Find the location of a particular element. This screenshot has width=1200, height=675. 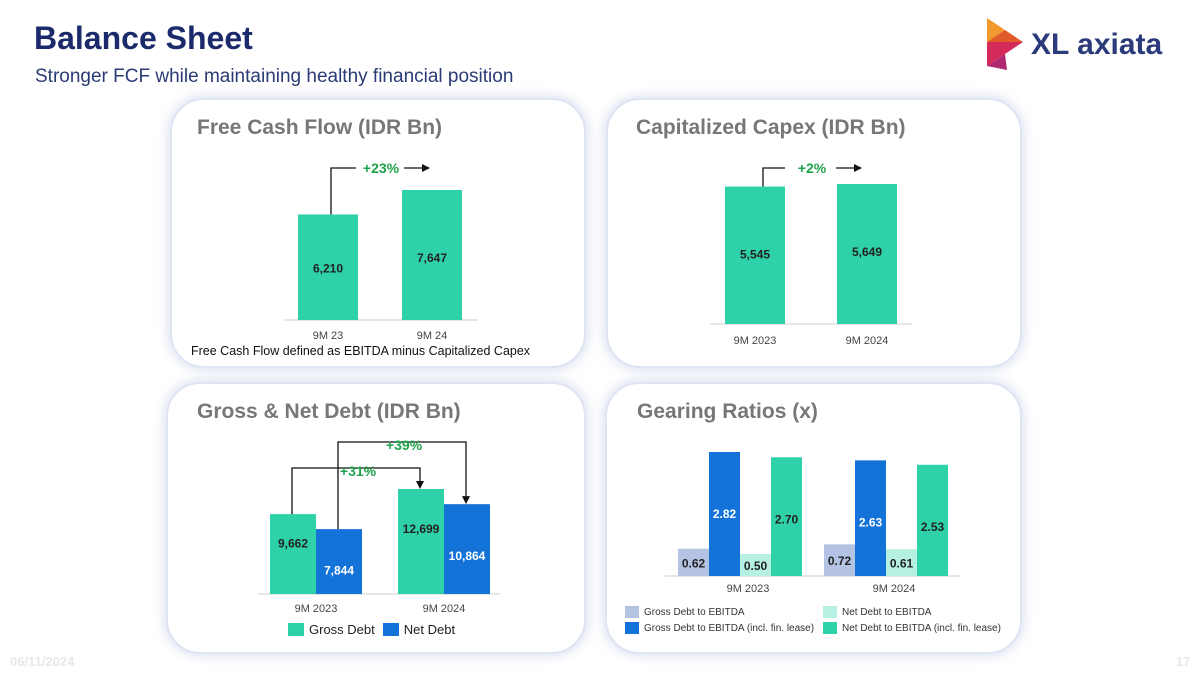

gearing-value-label: 0.62 is located at coordinates (694, 563).